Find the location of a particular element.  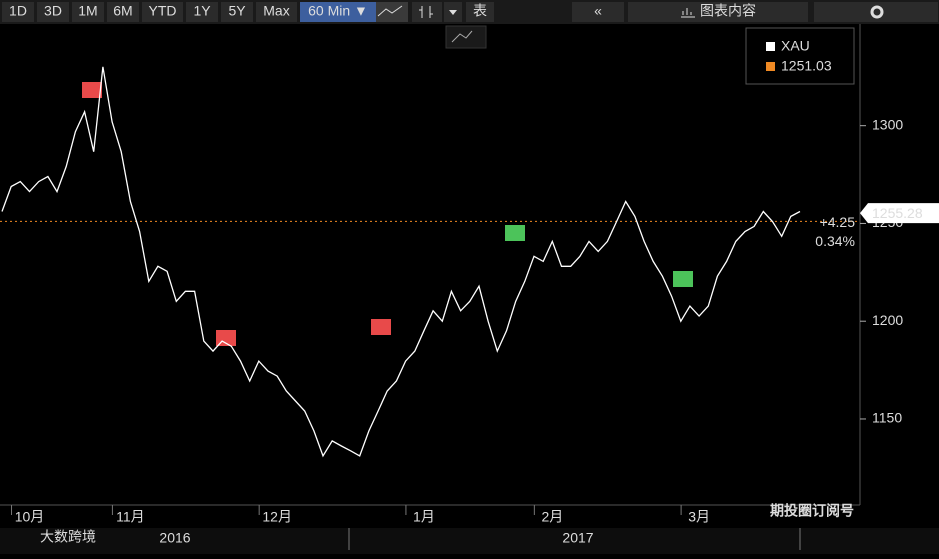

x-tick-label: 1月 is located at coordinates (424, 517).